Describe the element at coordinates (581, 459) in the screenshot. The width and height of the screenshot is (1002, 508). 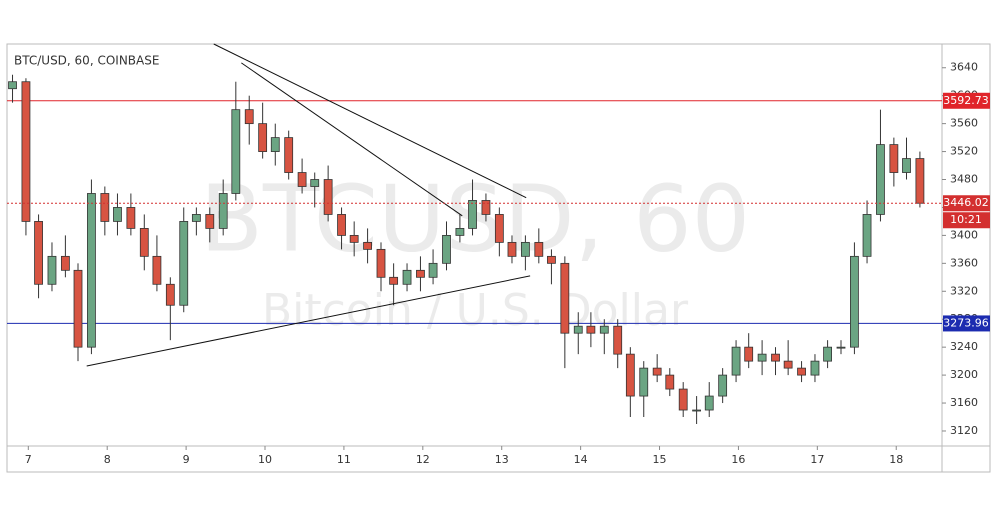
I see `x-tick-label: 14` at that location.